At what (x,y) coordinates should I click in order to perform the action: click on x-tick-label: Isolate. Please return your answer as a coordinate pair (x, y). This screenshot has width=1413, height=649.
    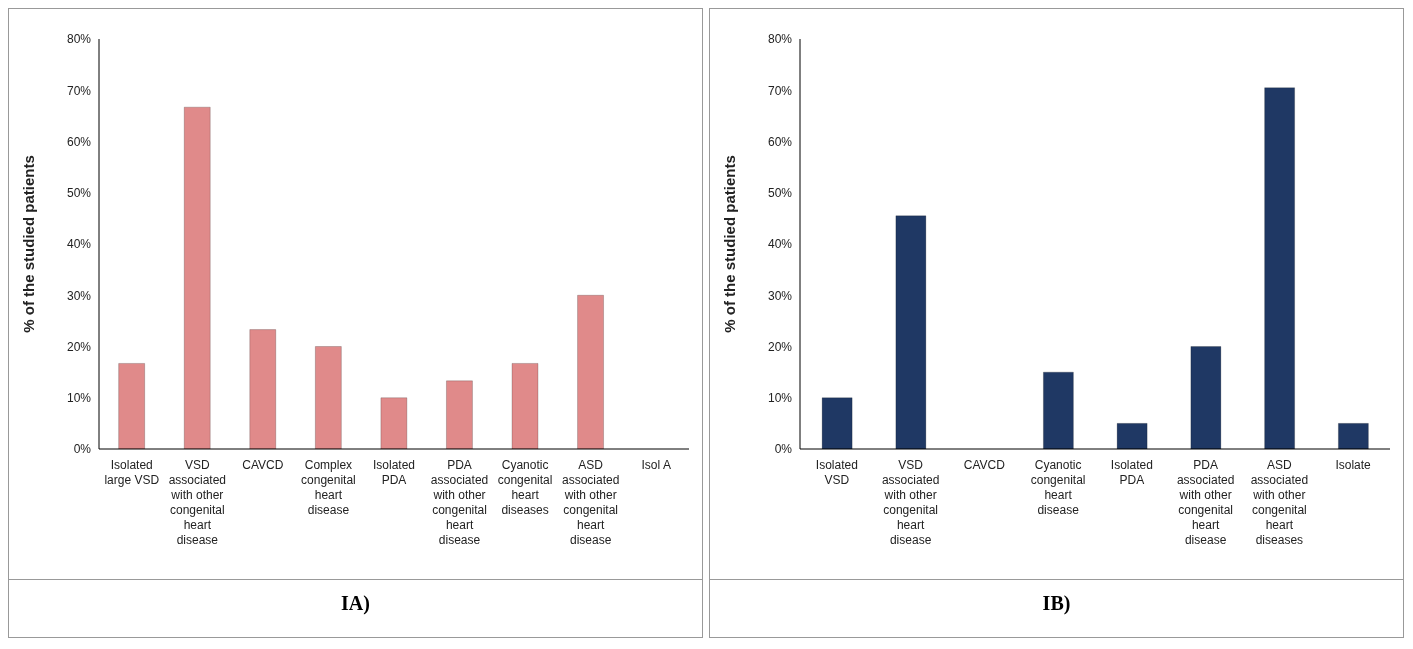
    Looking at the image, I should click on (1353, 465).